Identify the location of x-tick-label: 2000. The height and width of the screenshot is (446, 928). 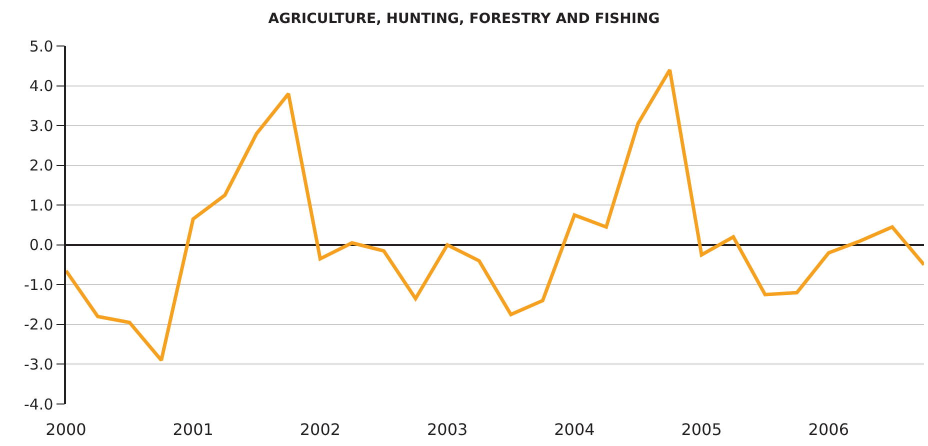
(66, 429).